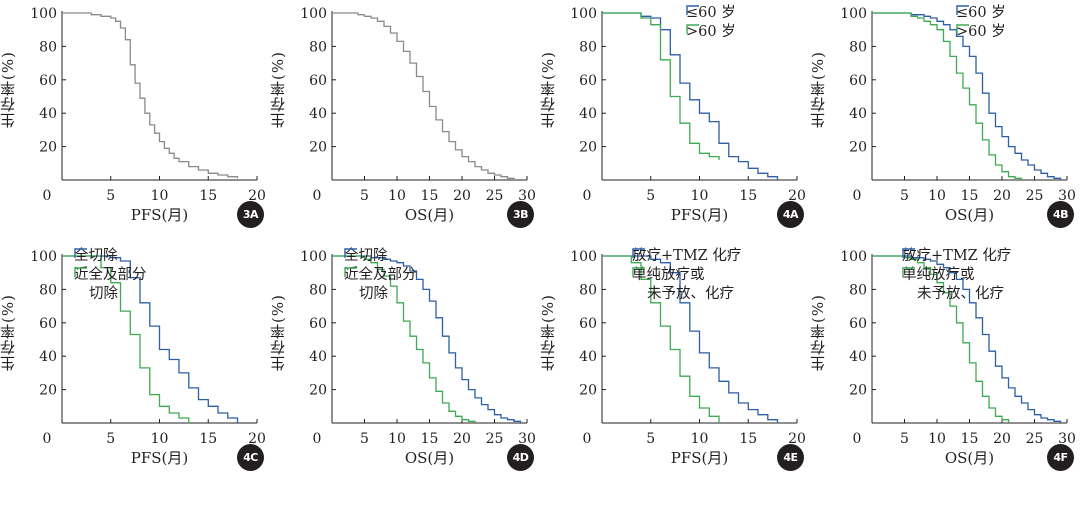 The height and width of the screenshot is (509, 1080). I want to click on legend-label: ≤60 岁, so click(711, 13).